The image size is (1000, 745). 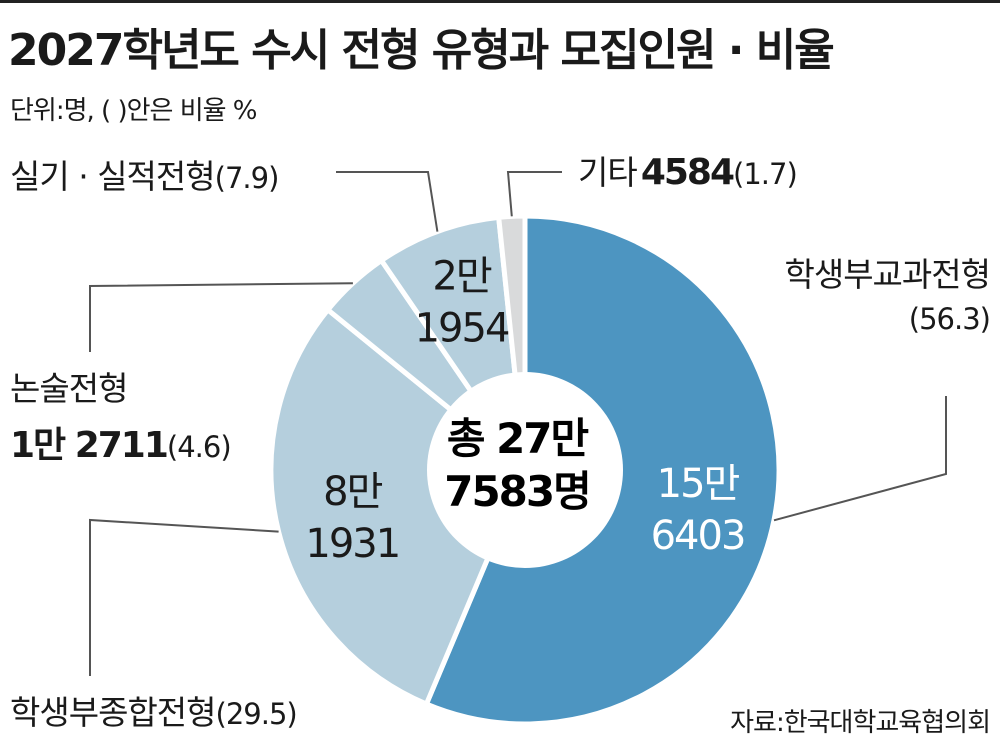 What do you see at coordinates (534, 194) in the screenshot?
I see `leader-line-gita` at bounding box center [534, 194].